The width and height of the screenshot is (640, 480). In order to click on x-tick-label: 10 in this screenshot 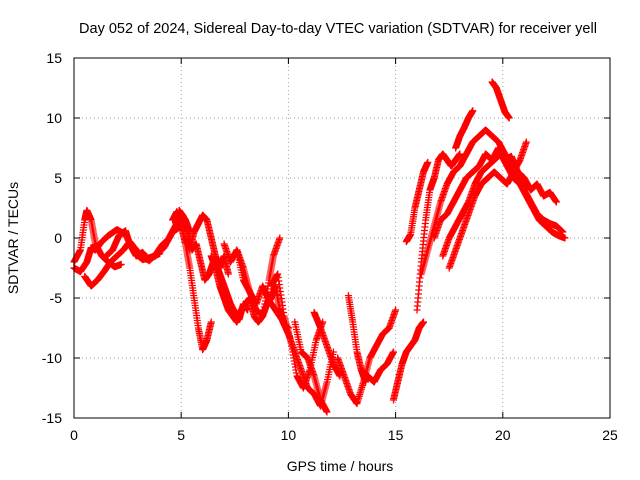, I will do `click(289, 435)`.